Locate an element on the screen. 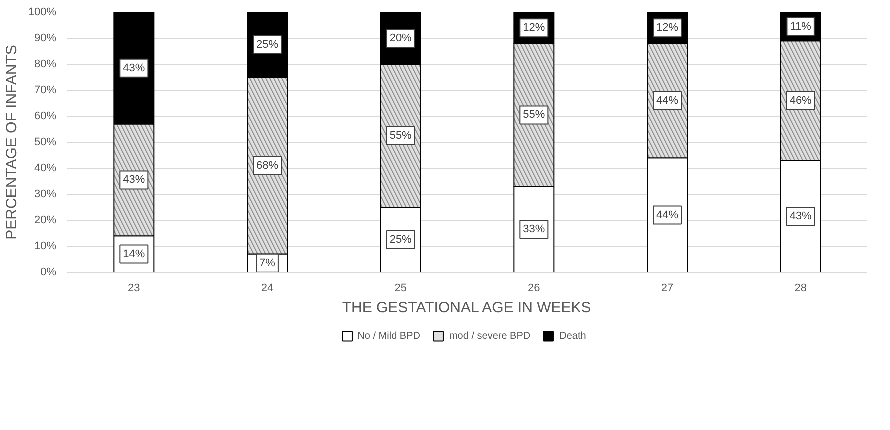  data-label: 20% is located at coordinates (401, 38).